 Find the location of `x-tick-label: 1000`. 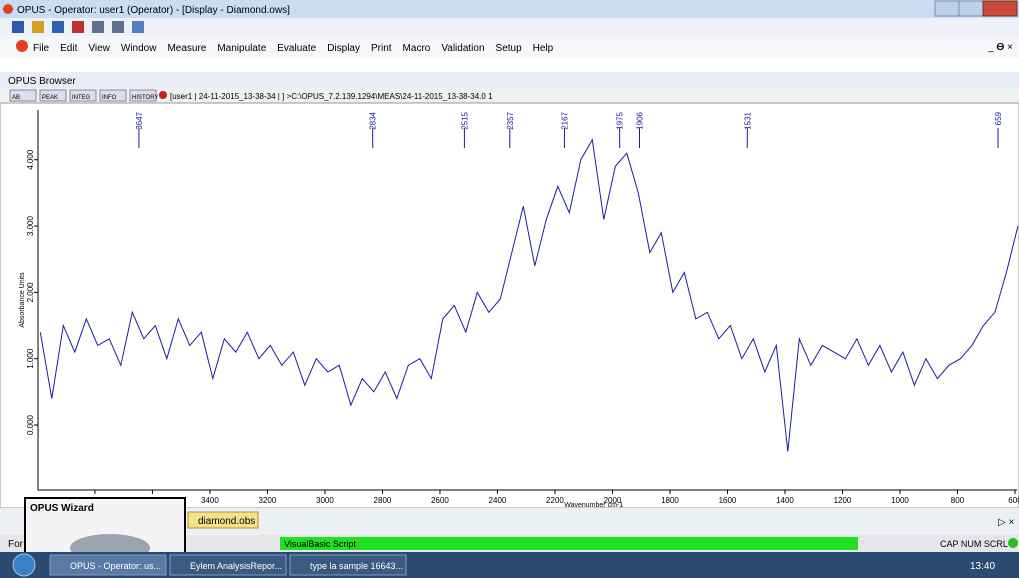

x-tick-label: 1000 is located at coordinates (900, 500).